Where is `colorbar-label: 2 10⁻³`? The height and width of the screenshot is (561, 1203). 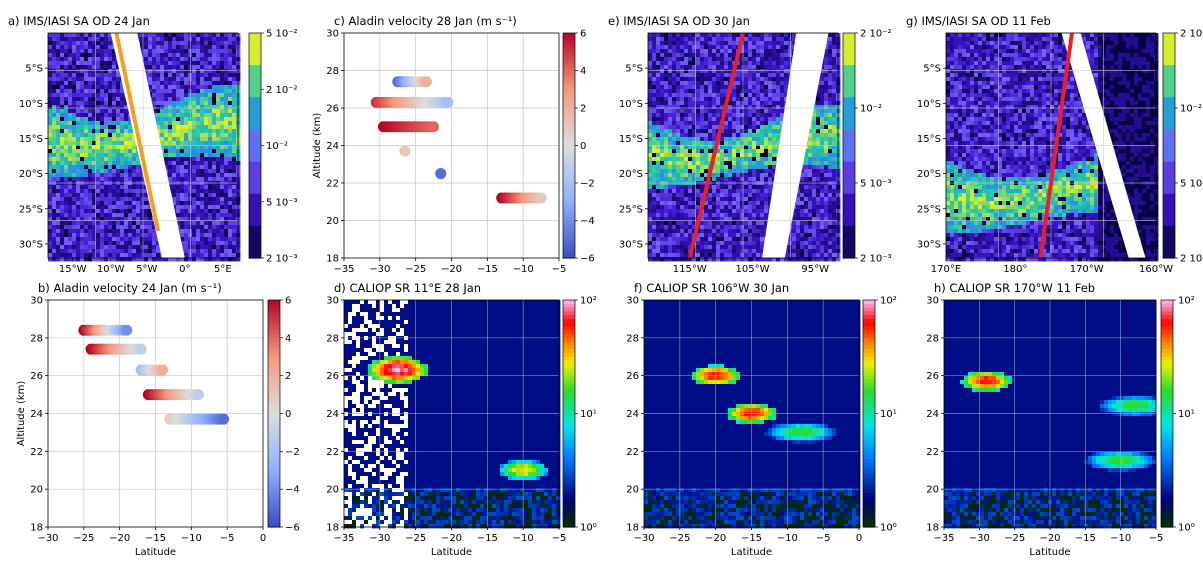
colorbar-label: 2 10⁻³ is located at coordinates (282, 259).